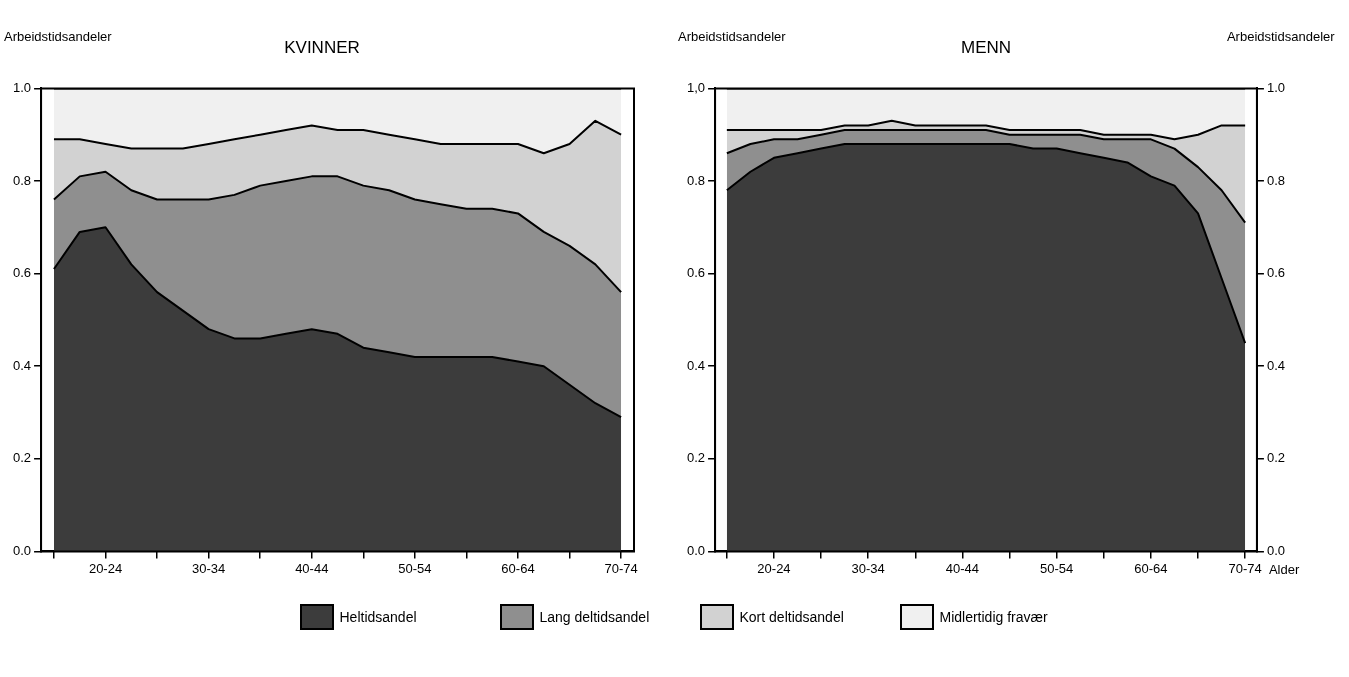 The height and width of the screenshot is (677, 1349). What do you see at coordinates (1276, 550) in the screenshot?
I see `y2-tick-label: 0.0` at bounding box center [1276, 550].